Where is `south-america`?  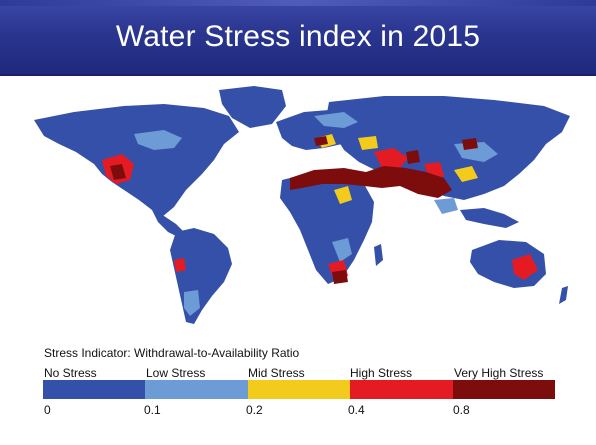
south-america is located at coordinates (201, 276).